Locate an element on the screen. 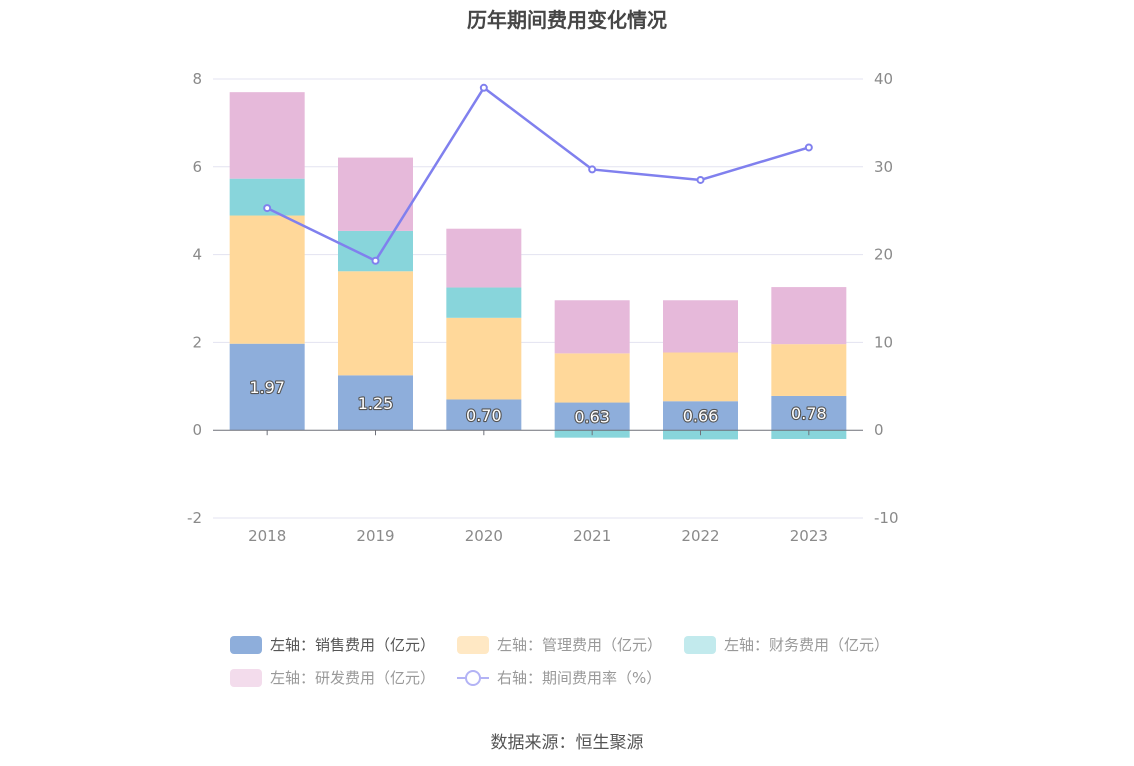 This screenshot has width=1134, height=766. legend-item-admin: 左轴：管理费用（亿元） is located at coordinates (559, 644).